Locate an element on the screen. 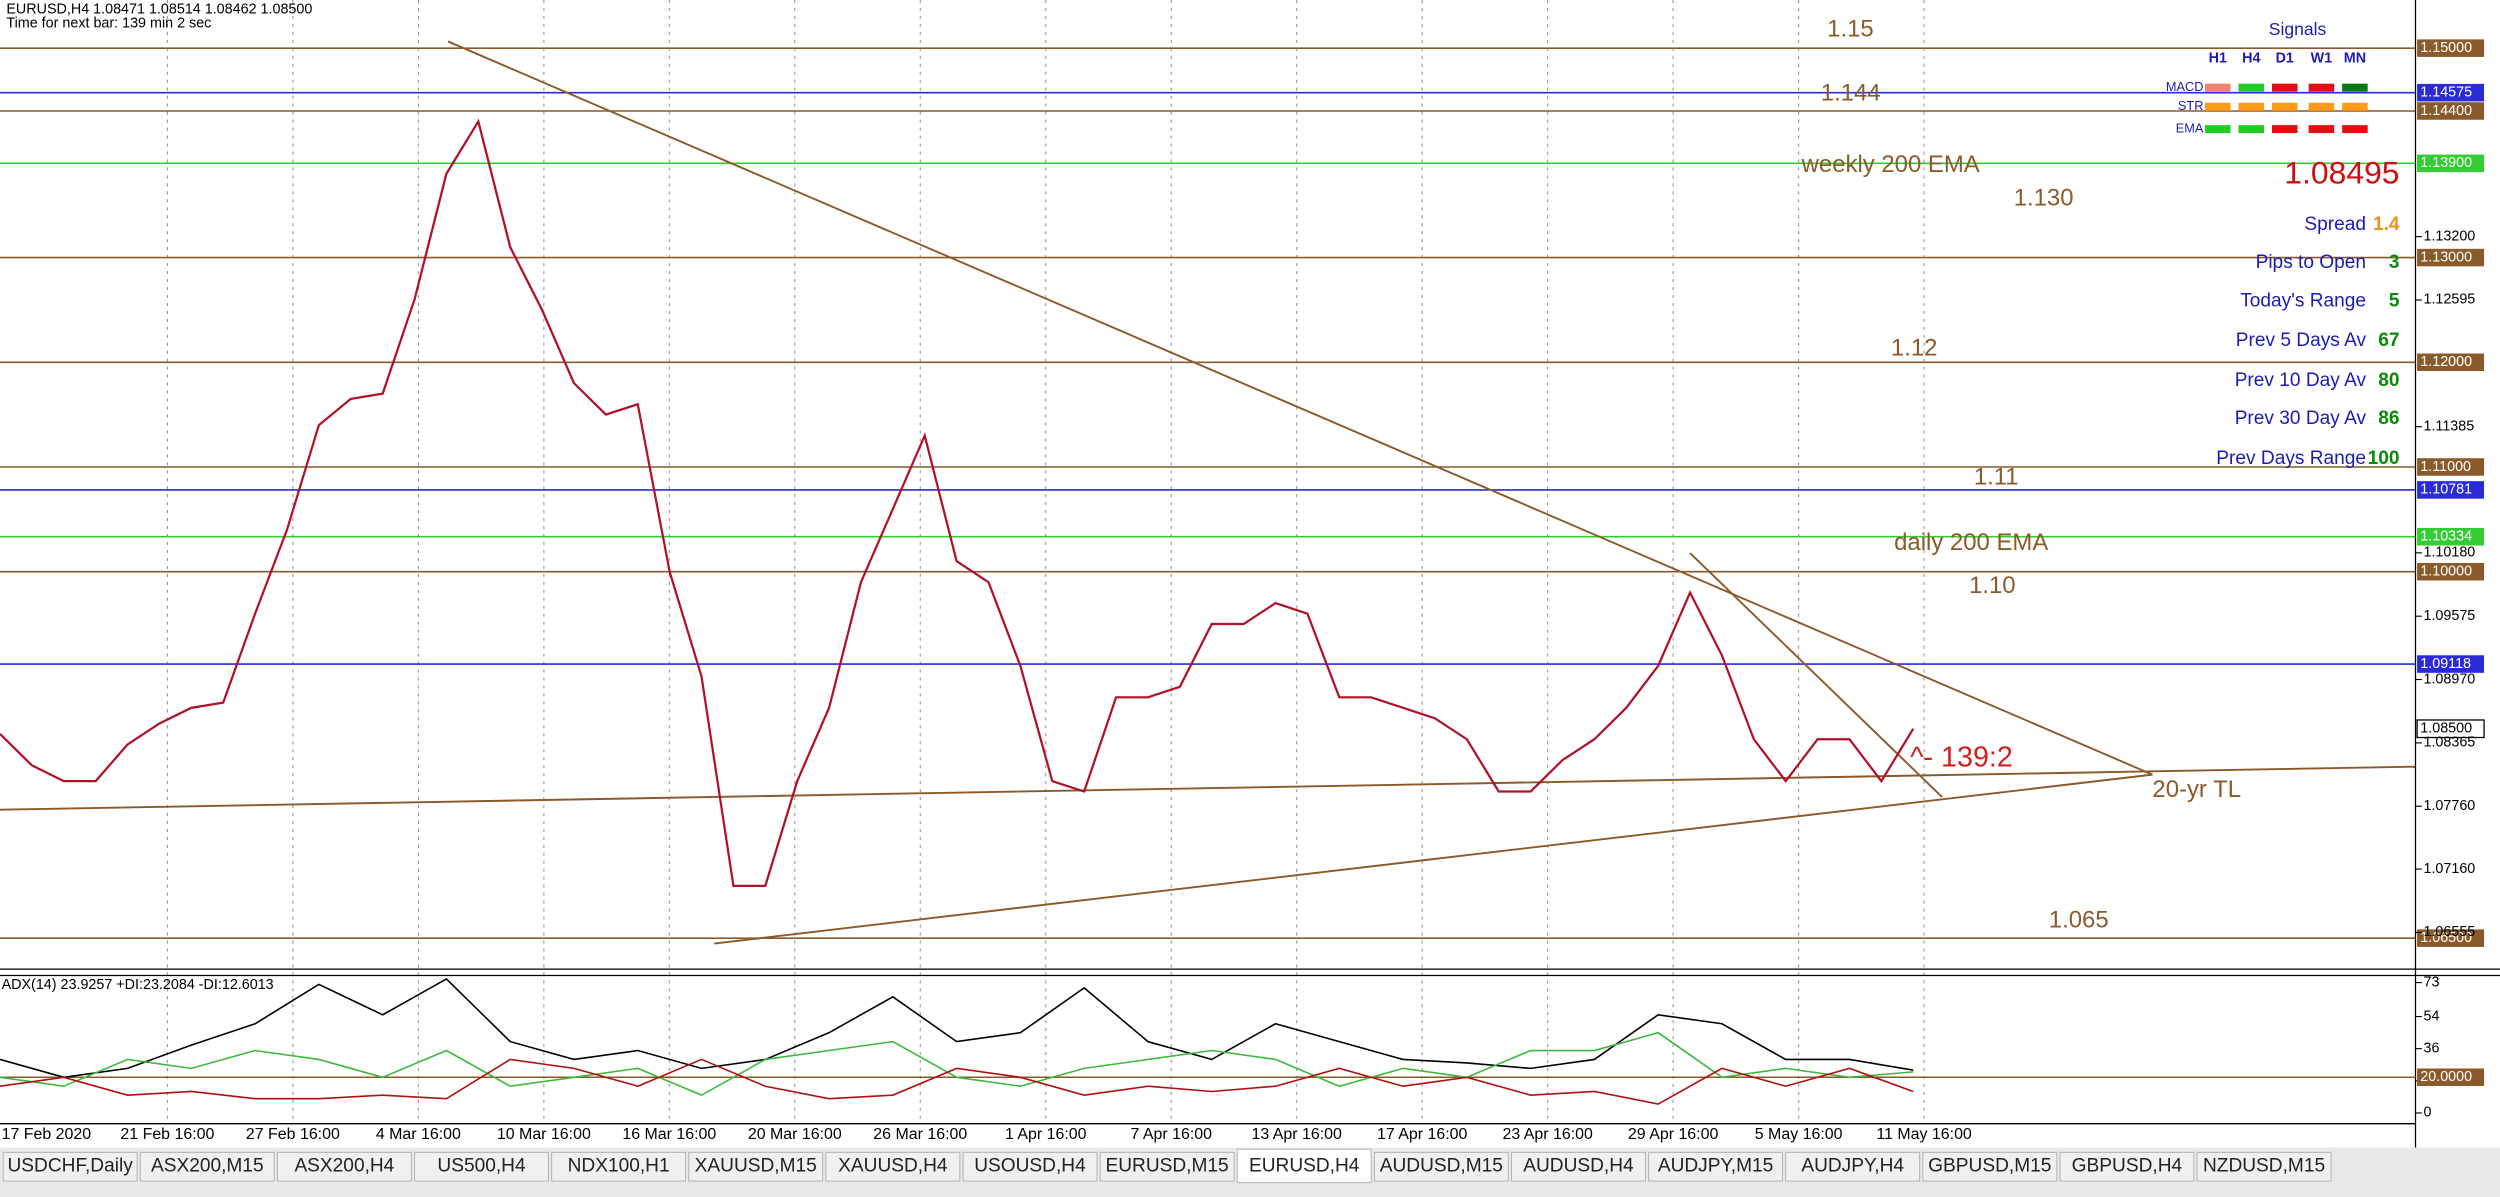  tab-label: NDX100,H1 is located at coordinates (619, 1166).